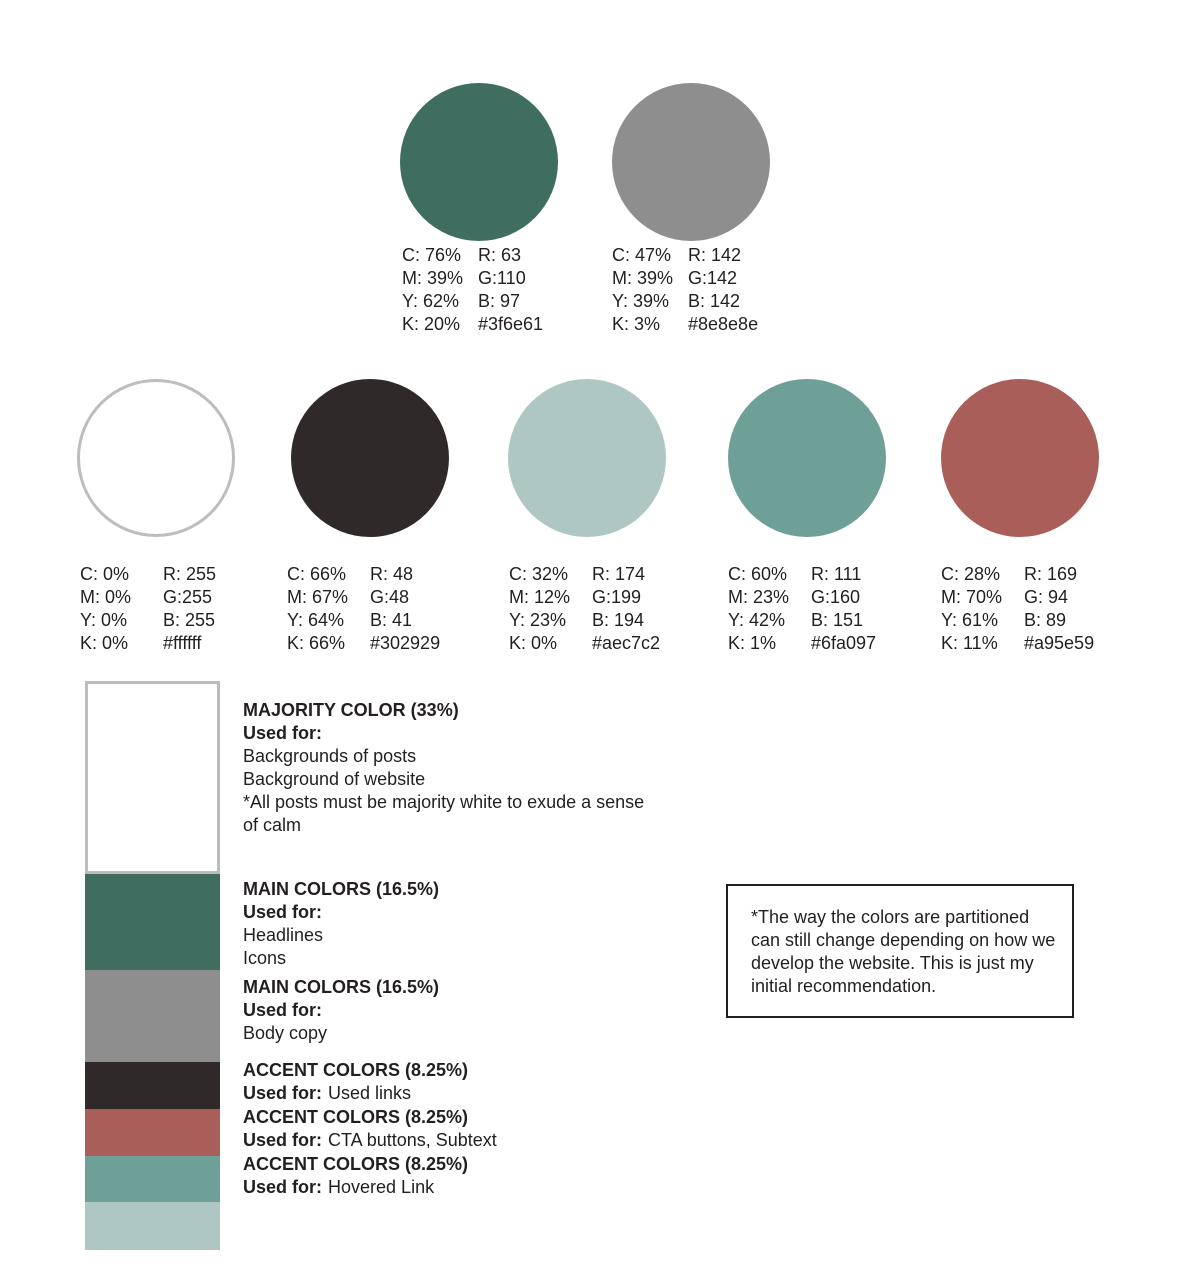  Describe the element at coordinates (370, 1093) in the screenshot. I see `accent-1-use-value: Used links` at that location.